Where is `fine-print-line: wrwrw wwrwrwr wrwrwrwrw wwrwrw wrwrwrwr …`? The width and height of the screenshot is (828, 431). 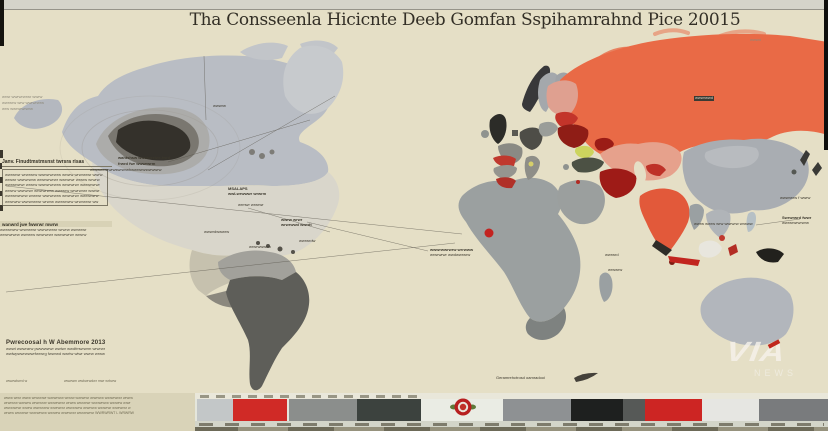 fine-print-line: wrwrw wwrwrwr wrwrwrwrw wwrwrw wrwrwrwr … is located at coordinates (69, 413).